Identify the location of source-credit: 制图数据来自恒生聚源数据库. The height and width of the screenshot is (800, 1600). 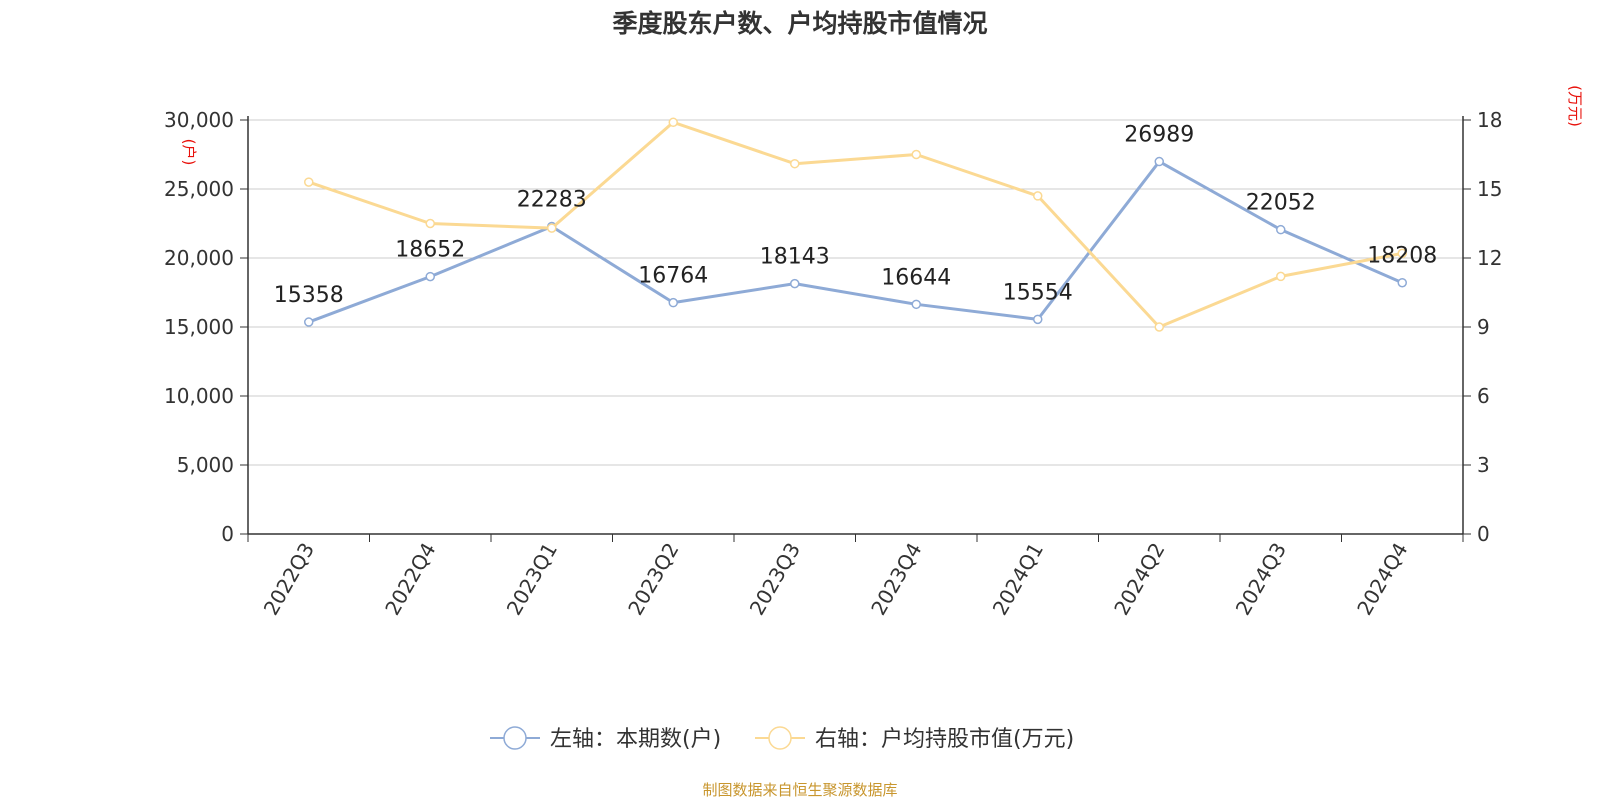
(800, 790).